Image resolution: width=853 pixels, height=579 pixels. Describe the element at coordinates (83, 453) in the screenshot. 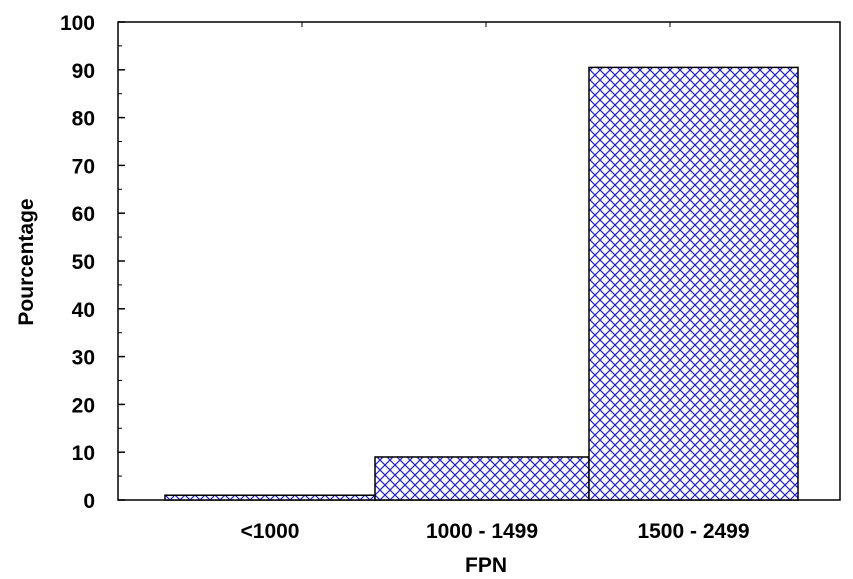

I see `y-tick-label: 10` at that location.